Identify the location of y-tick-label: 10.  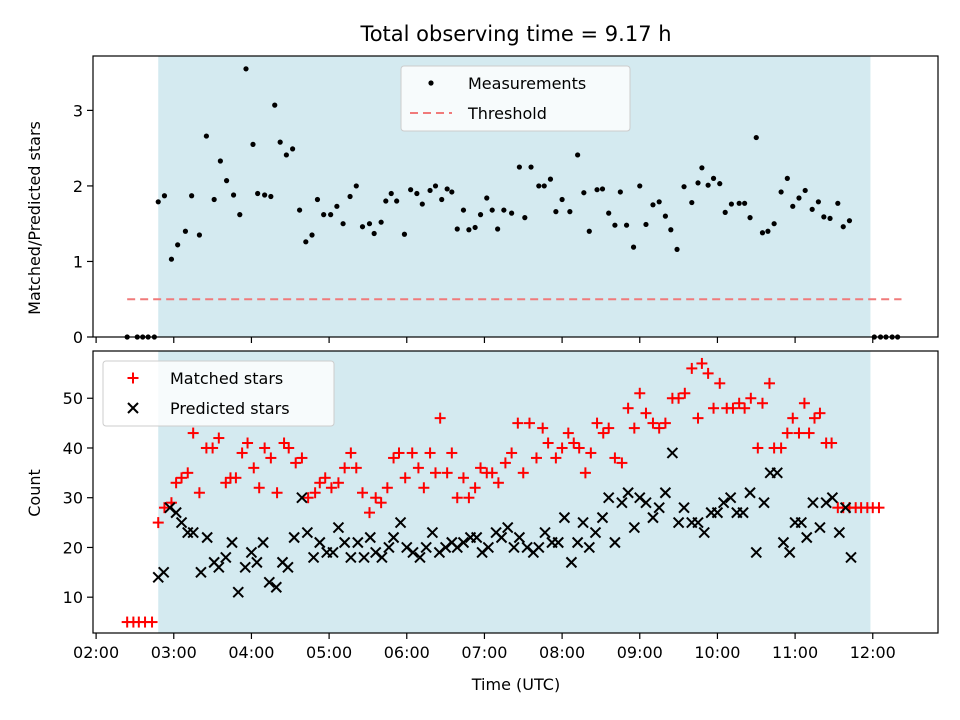
(73, 597).